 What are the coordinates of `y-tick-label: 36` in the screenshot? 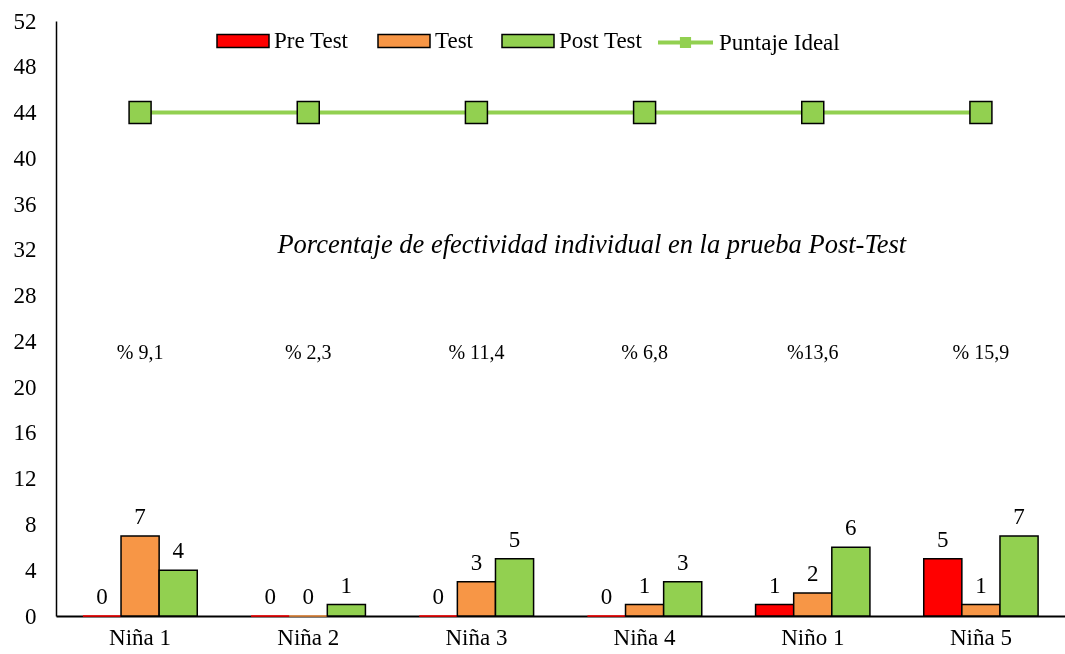 It's located at (25, 204).